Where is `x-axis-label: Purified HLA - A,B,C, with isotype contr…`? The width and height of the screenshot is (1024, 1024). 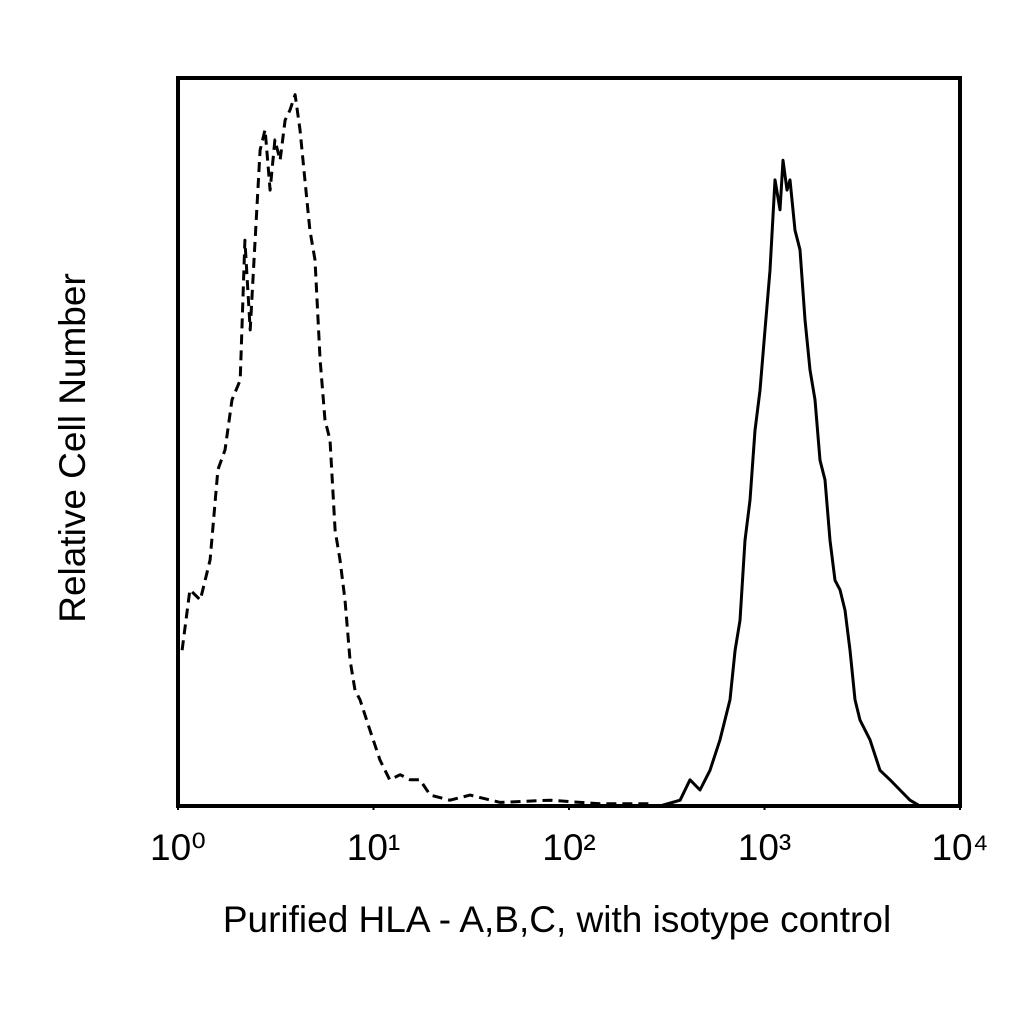 x-axis-label: Purified HLA - A,B,C, with isotype contr… is located at coordinates (557, 919).